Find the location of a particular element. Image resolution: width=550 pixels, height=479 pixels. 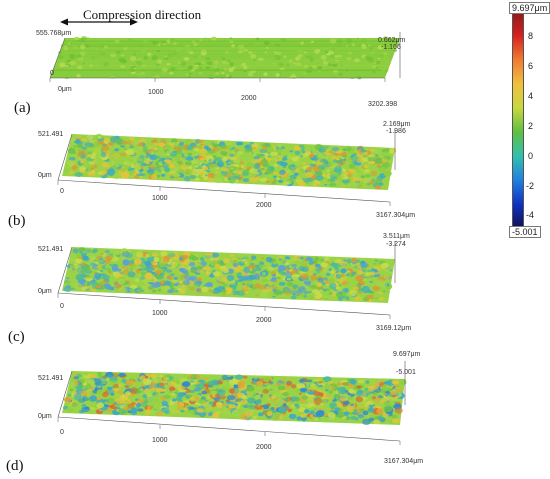

panel-a-y-top-label: 555.768μm is located at coordinates (54, 33).